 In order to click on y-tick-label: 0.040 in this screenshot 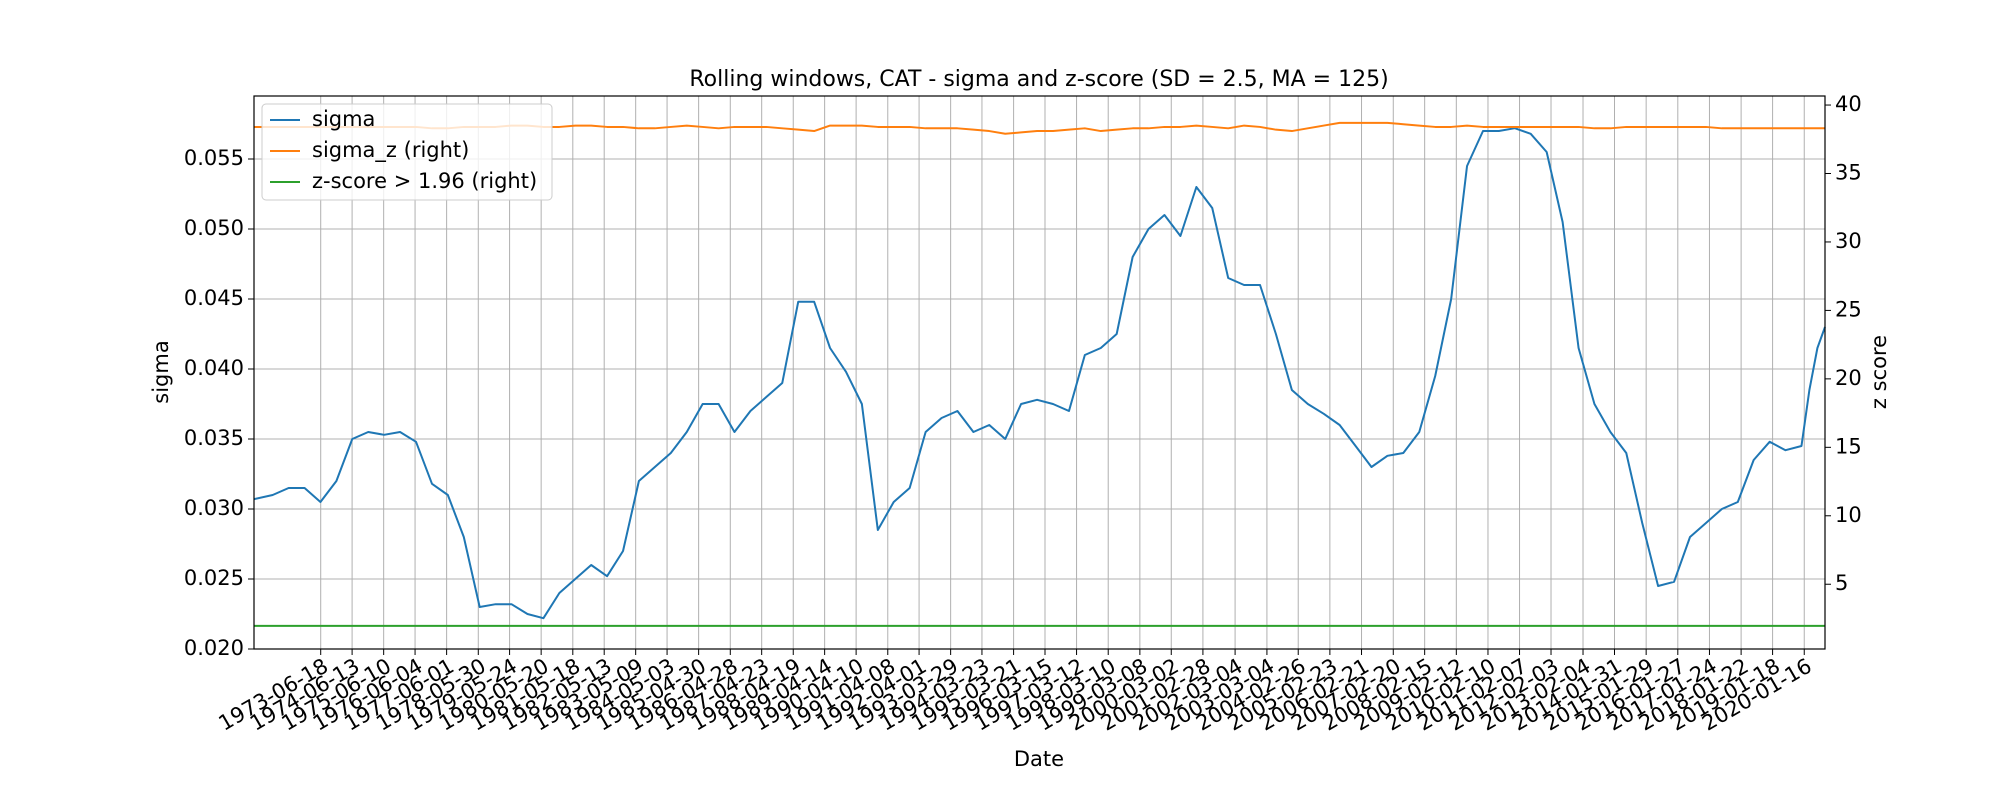, I will do `click(214, 368)`.